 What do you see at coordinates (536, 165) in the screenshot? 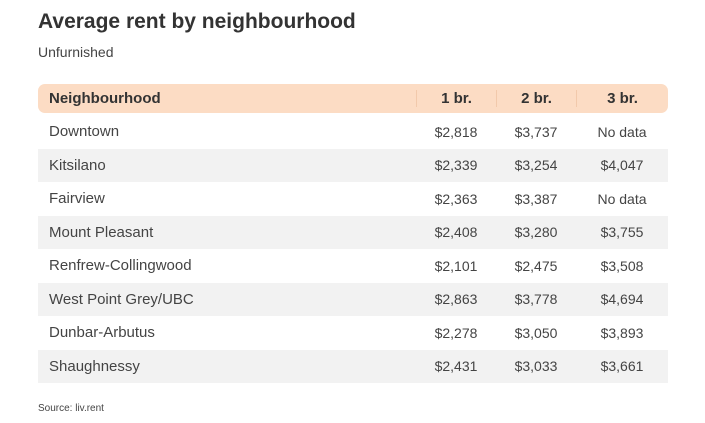
I see `cell-2br: $3,254` at bounding box center [536, 165].